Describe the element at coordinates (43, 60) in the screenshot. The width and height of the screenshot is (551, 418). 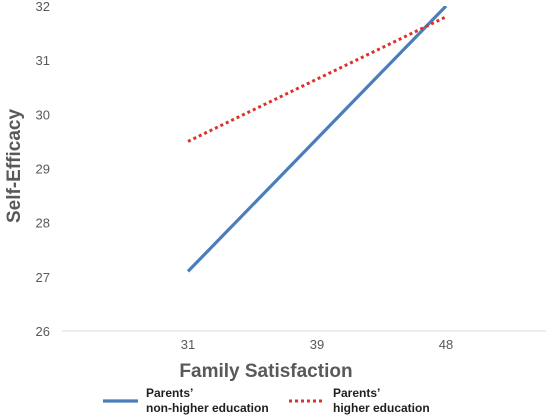
I see `y-tick-label: 31` at that location.